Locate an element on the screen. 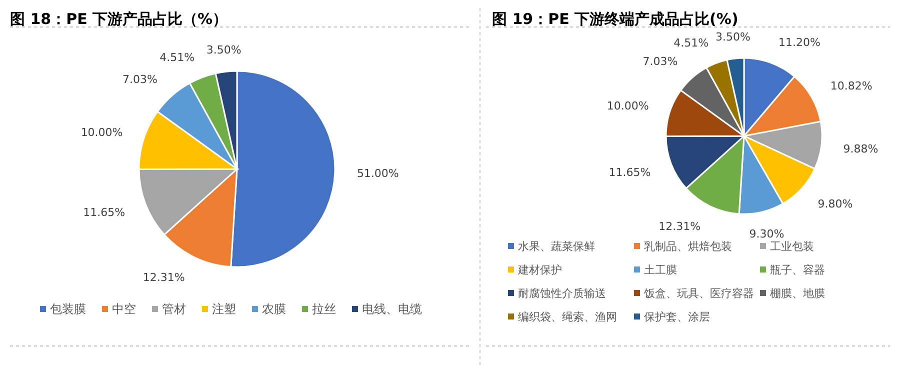 Image resolution: width=903 pixels, height=376 pixels. data-label: 11.20% is located at coordinates (799, 43).